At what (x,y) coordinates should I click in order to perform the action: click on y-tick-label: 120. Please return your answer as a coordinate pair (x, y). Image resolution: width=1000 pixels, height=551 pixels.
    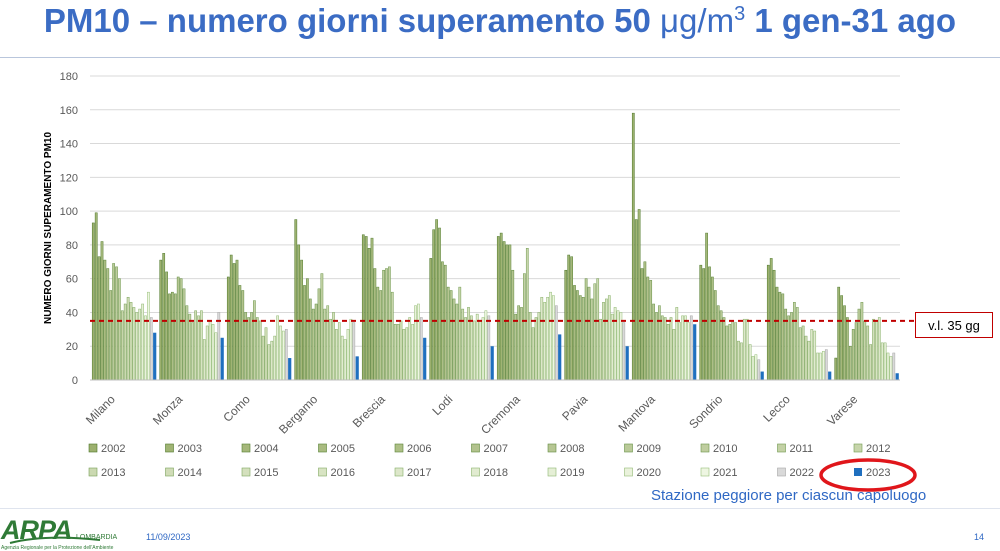
    Looking at the image, I should click on (69, 178).